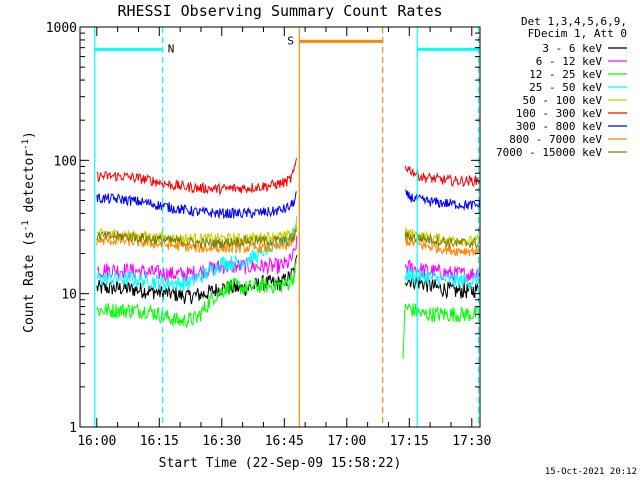  I want to click on x-tick-label-4: 17:00, so click(346, 441).